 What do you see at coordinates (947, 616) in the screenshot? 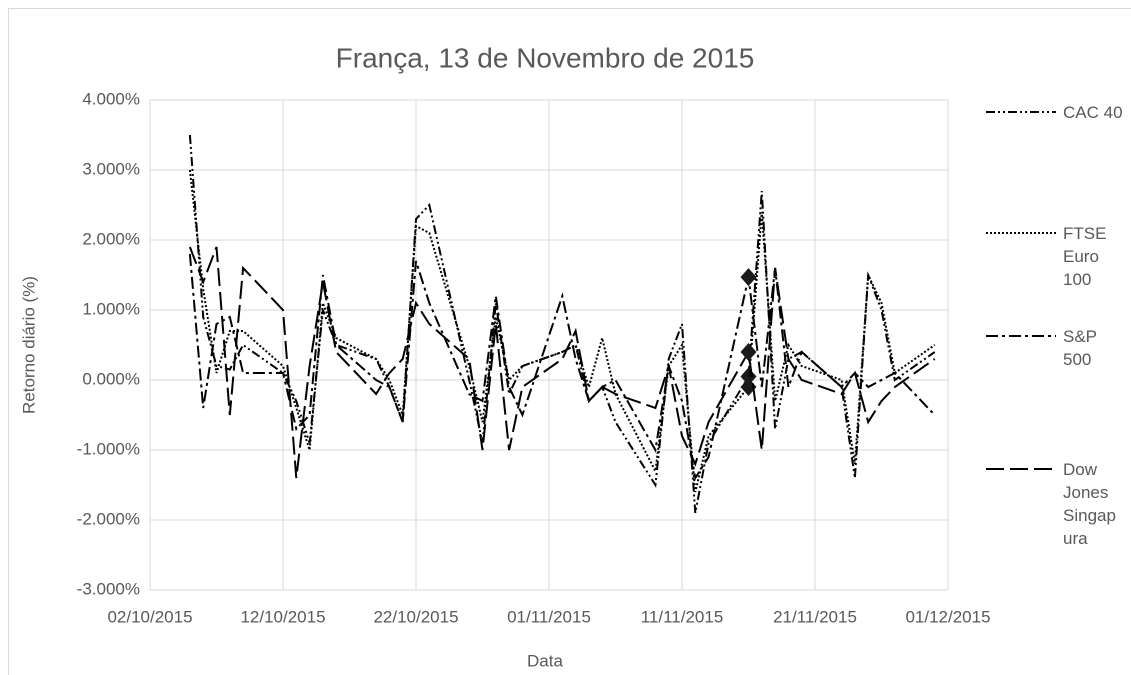
I see `x-tick-label: 01/12/2015` at bounding box center [947, 616].